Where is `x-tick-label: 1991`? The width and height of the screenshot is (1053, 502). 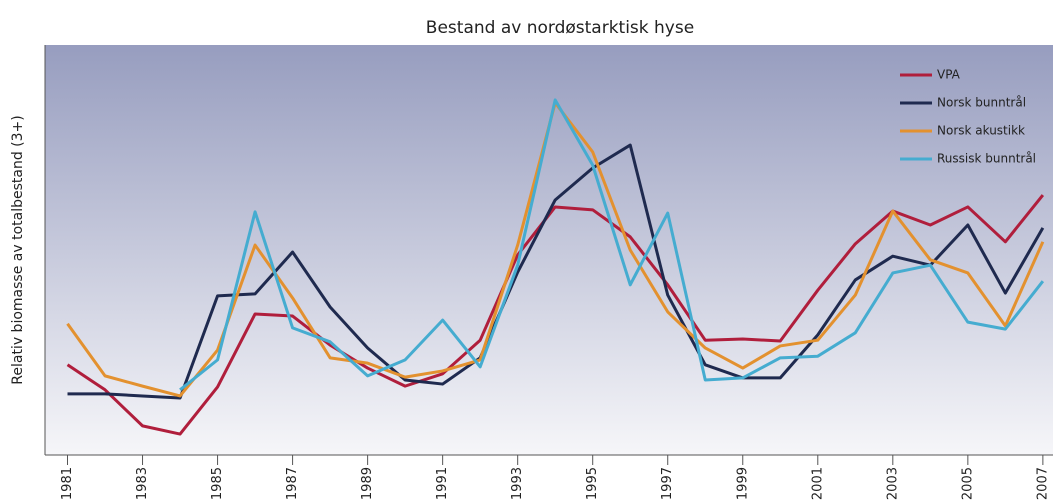
x-tick-label: 1991 is located at coordinates (442, 483).